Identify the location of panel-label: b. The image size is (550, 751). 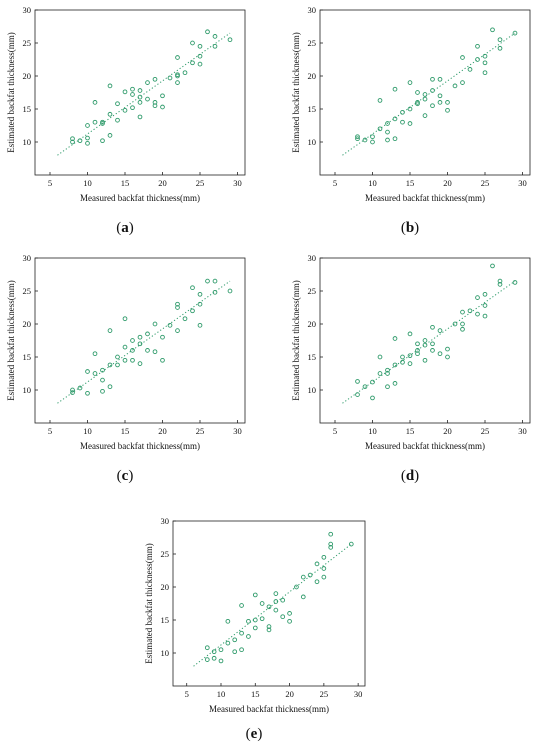
(410, 228).